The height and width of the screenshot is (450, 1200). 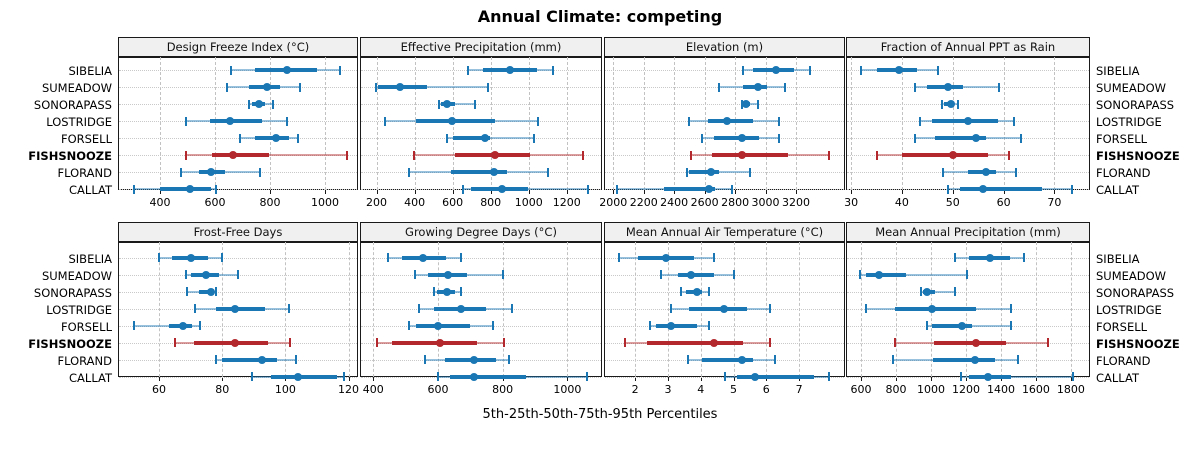 I want to click on site-label-right: SONORAPASS, so click(x=1135, y=292).